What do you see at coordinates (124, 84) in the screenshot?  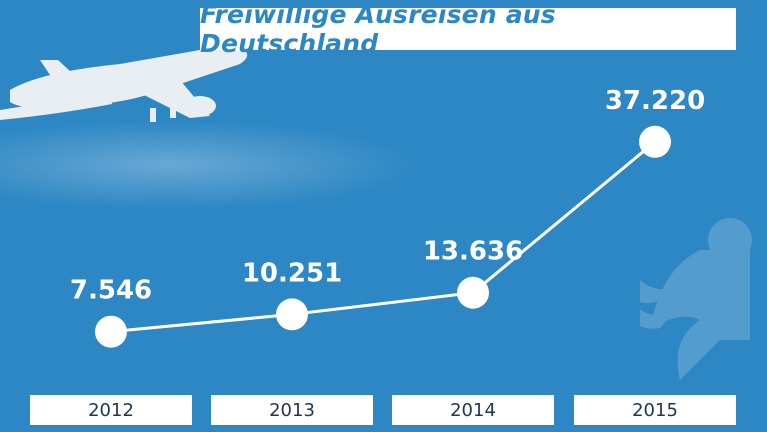 I see `airplane-icon` at bounding box center [124, 84].